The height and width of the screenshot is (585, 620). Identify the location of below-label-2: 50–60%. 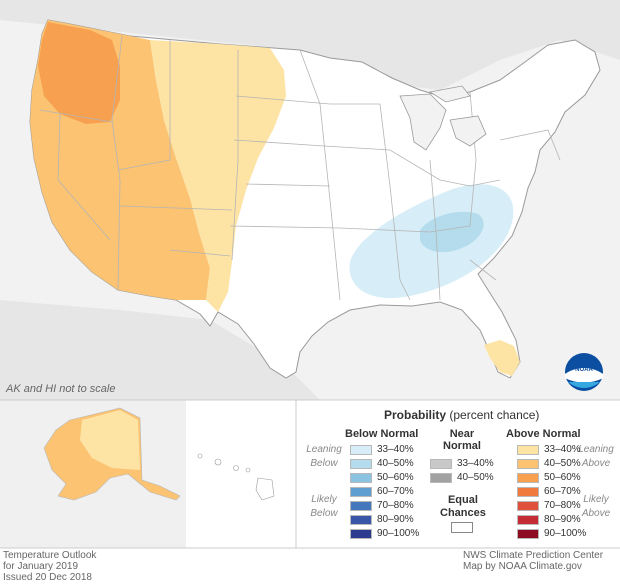
(395, 477).